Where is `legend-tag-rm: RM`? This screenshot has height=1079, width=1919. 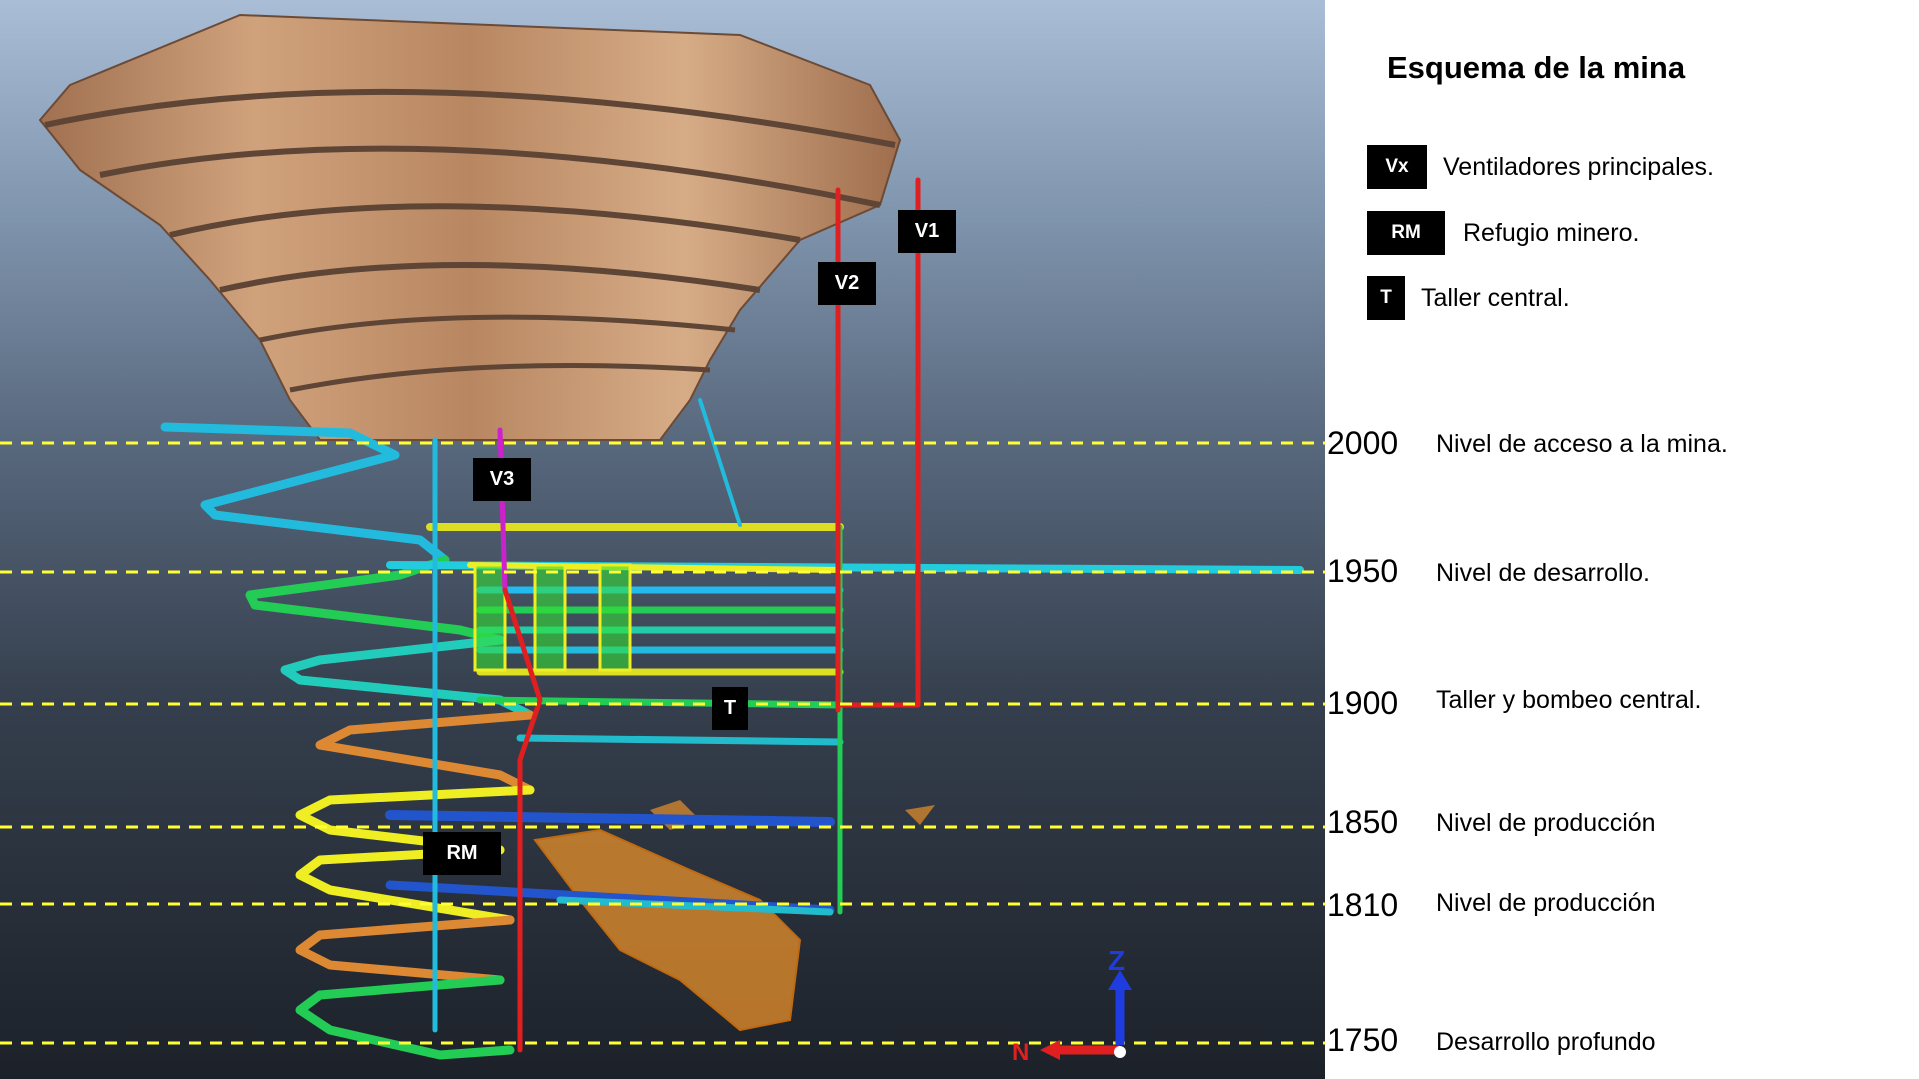
legend-tag-rm: RM is located at coordinates (1406, 233).